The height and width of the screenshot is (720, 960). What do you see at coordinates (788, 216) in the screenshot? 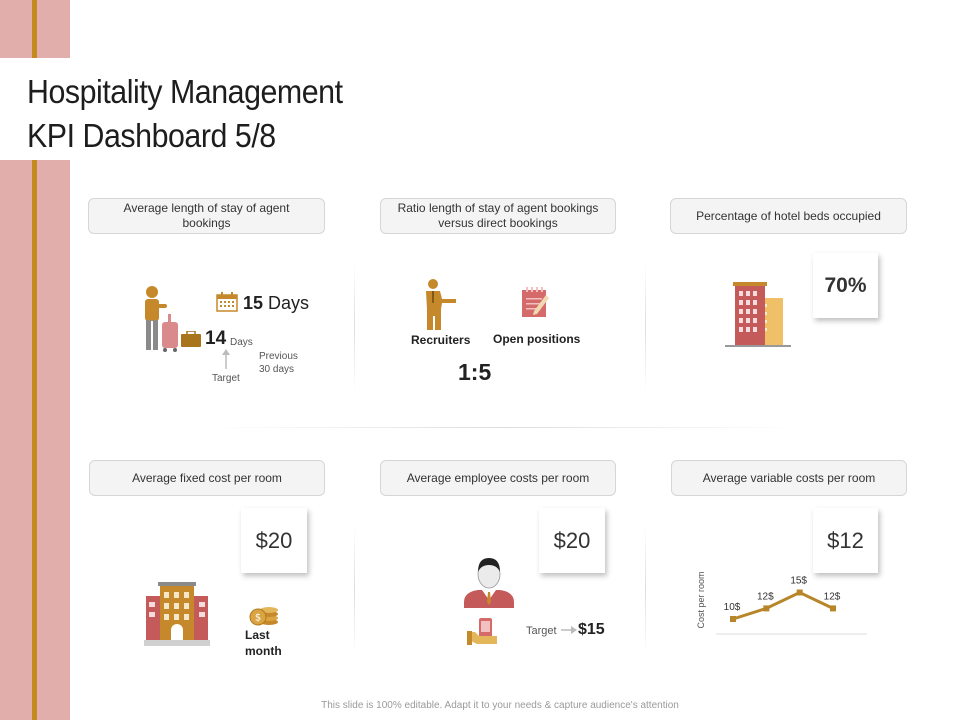
I see `kpi-label-beds-occupied: Percentage of hotel beds occupied` at bounding box center [788, 216].